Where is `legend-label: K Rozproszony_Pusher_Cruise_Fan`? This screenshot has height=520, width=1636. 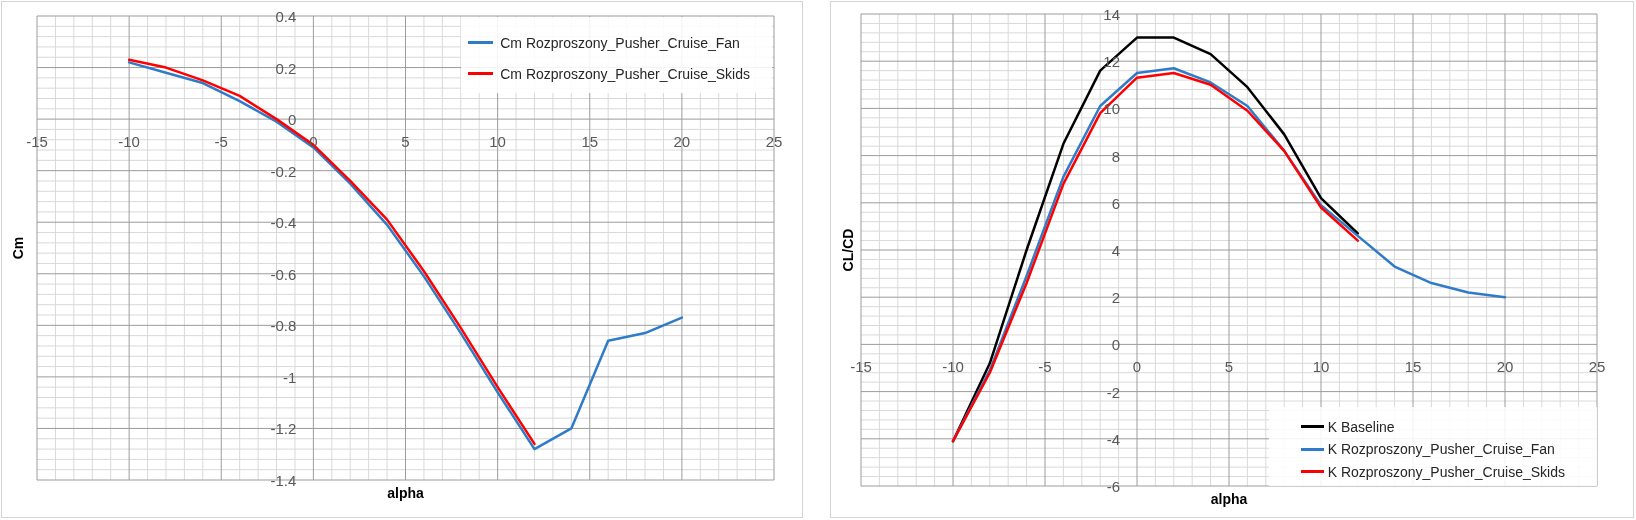
legend-label: K Rozproszony_Pusher_Cruise_Fan is located at coordinates (1441, 449).